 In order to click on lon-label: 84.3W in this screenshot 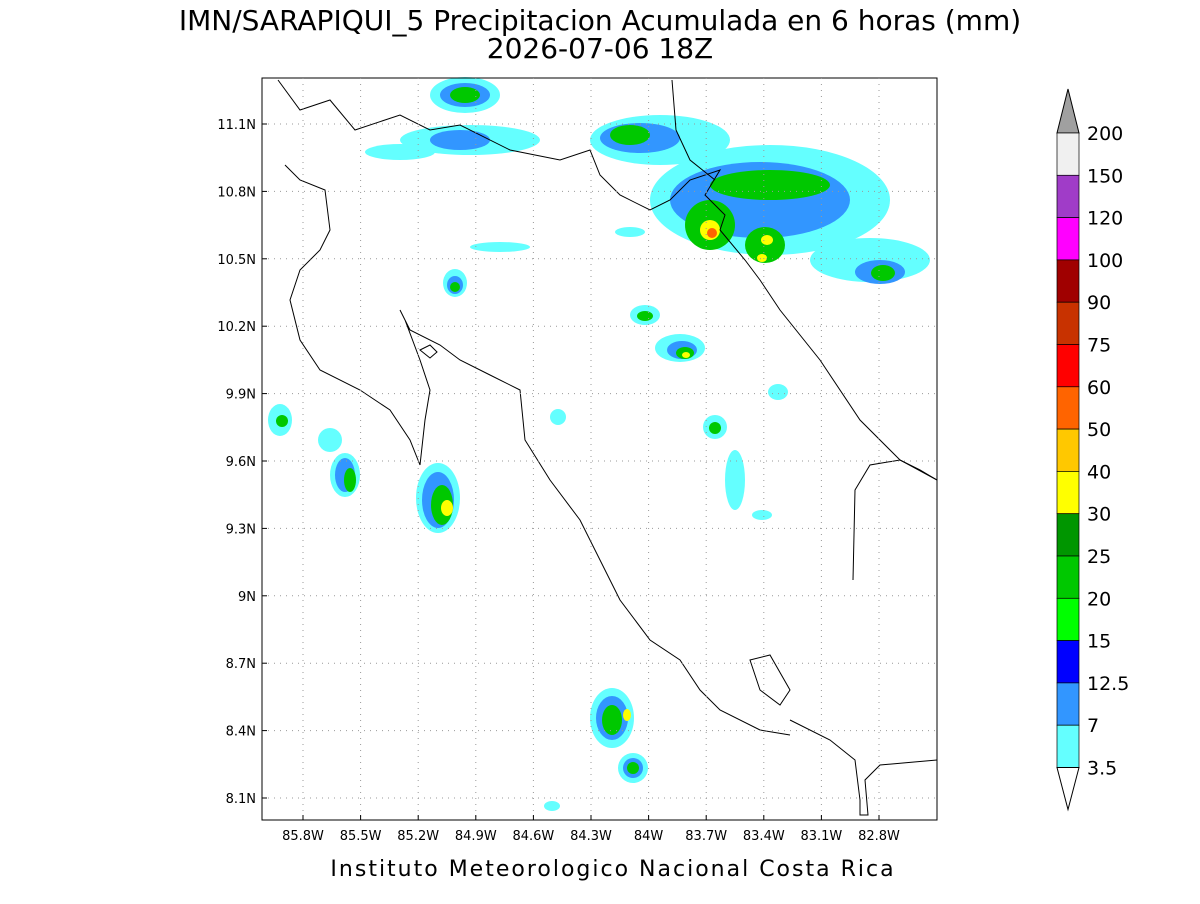, I will do `click(591, 836)`.